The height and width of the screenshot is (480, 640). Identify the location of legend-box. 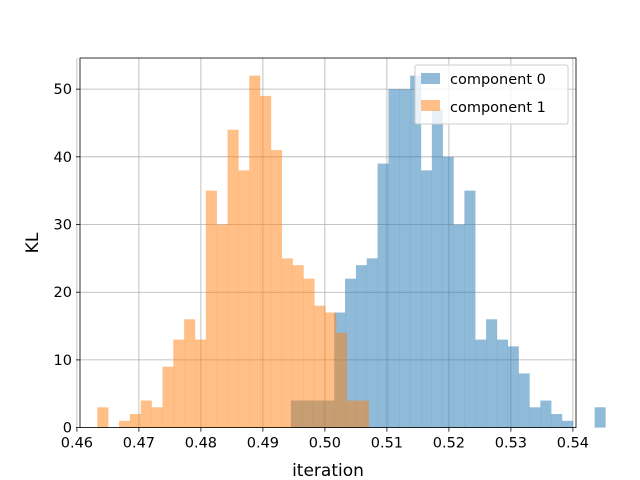
(491, 94).